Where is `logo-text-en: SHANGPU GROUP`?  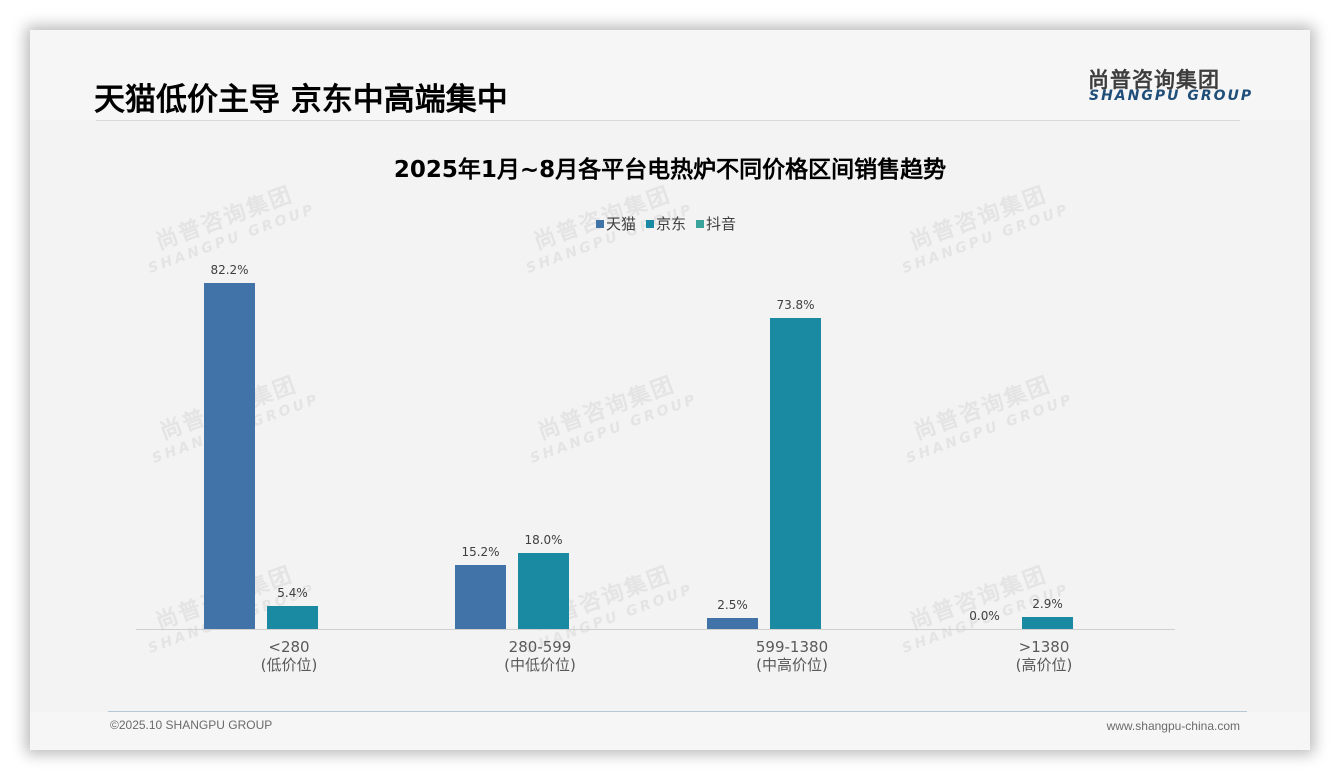
logo-text-en: SHANGPU GROUP is located at coordinates (1171, 96).